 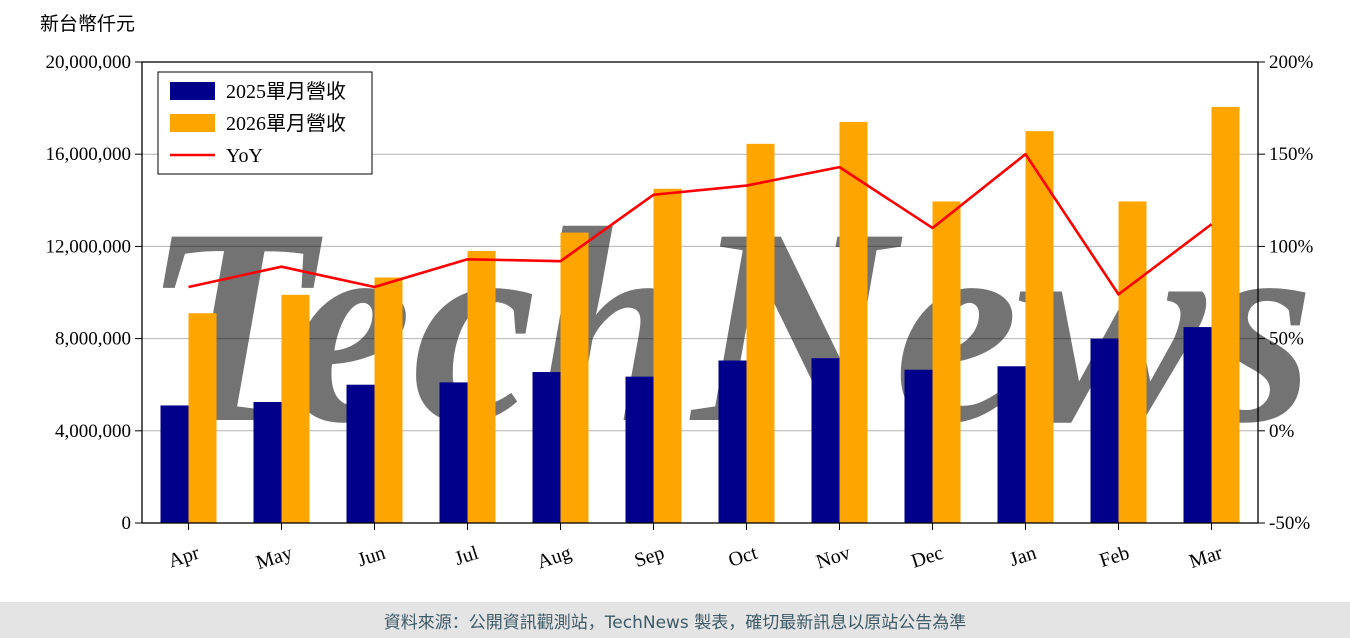 What do you see at coordinates (286, 91) in the screenshot?
I see `legend-label-2025: 2025單月營收` at bounding box center [286, 91].